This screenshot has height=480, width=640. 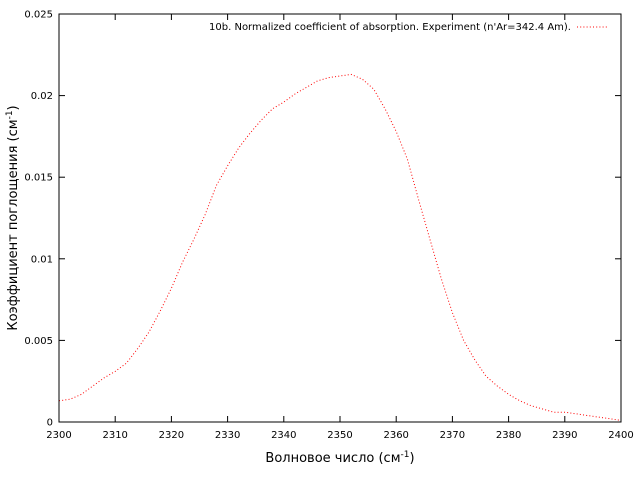 I want to click on x-tick-label: 2300, so click(x=58, y=435).